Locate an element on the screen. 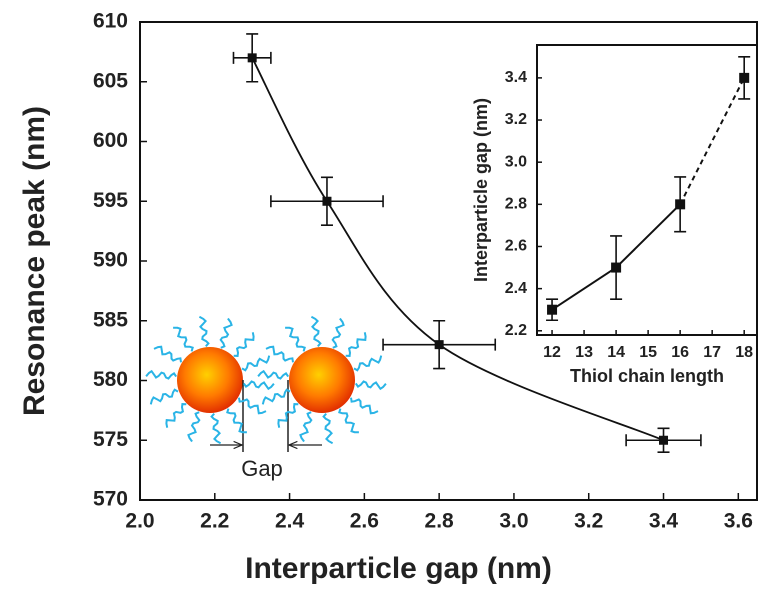 Image resolution: width=759 pixels, height=590 pixels. illustration: Gap is located at coordinates (266, 398).